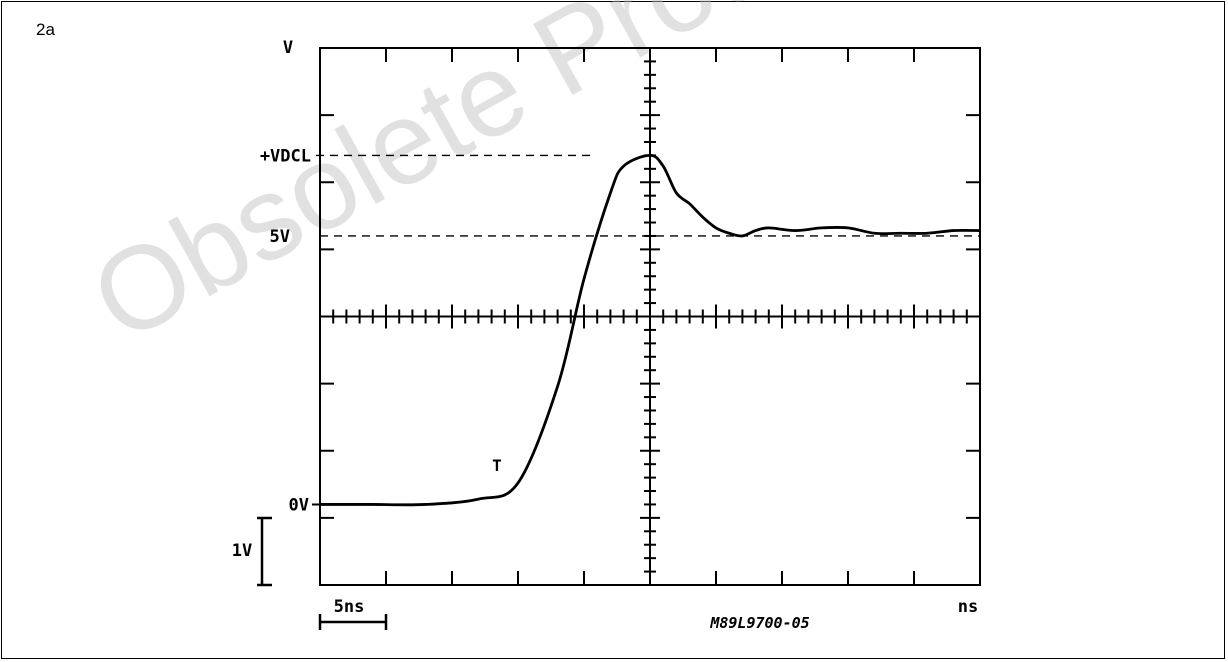 The image size is (1228, 662). What do you see at coordinates (353, 622) in the screenshot?
I see `x-scale-bar` at bounding box center [353, 622].